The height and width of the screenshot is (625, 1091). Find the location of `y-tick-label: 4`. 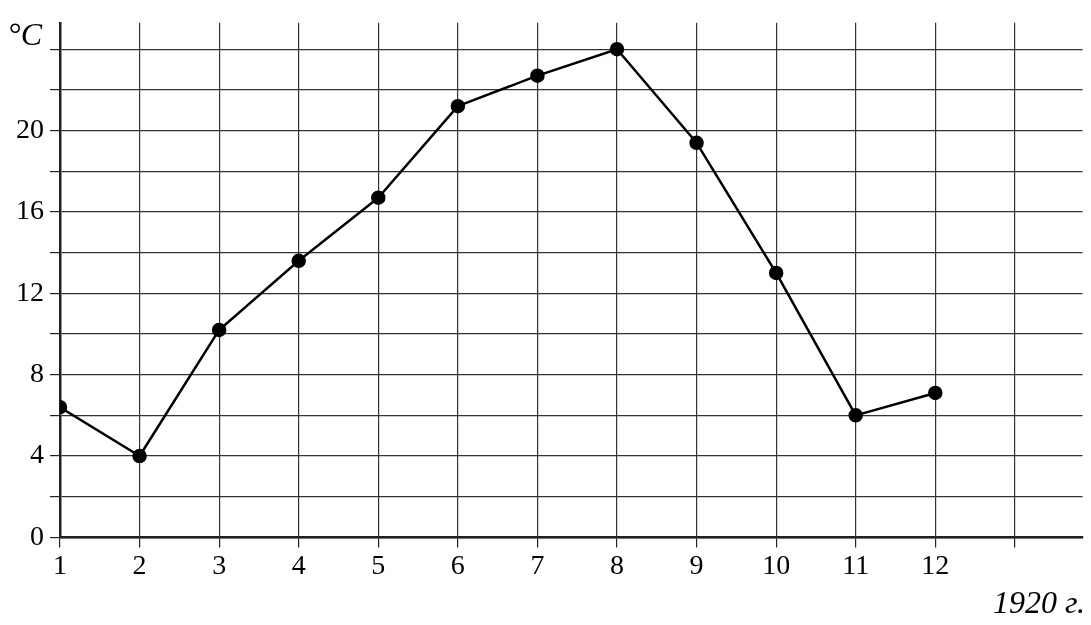

y-tick-label: 4 is located at coordinates (37, 454).